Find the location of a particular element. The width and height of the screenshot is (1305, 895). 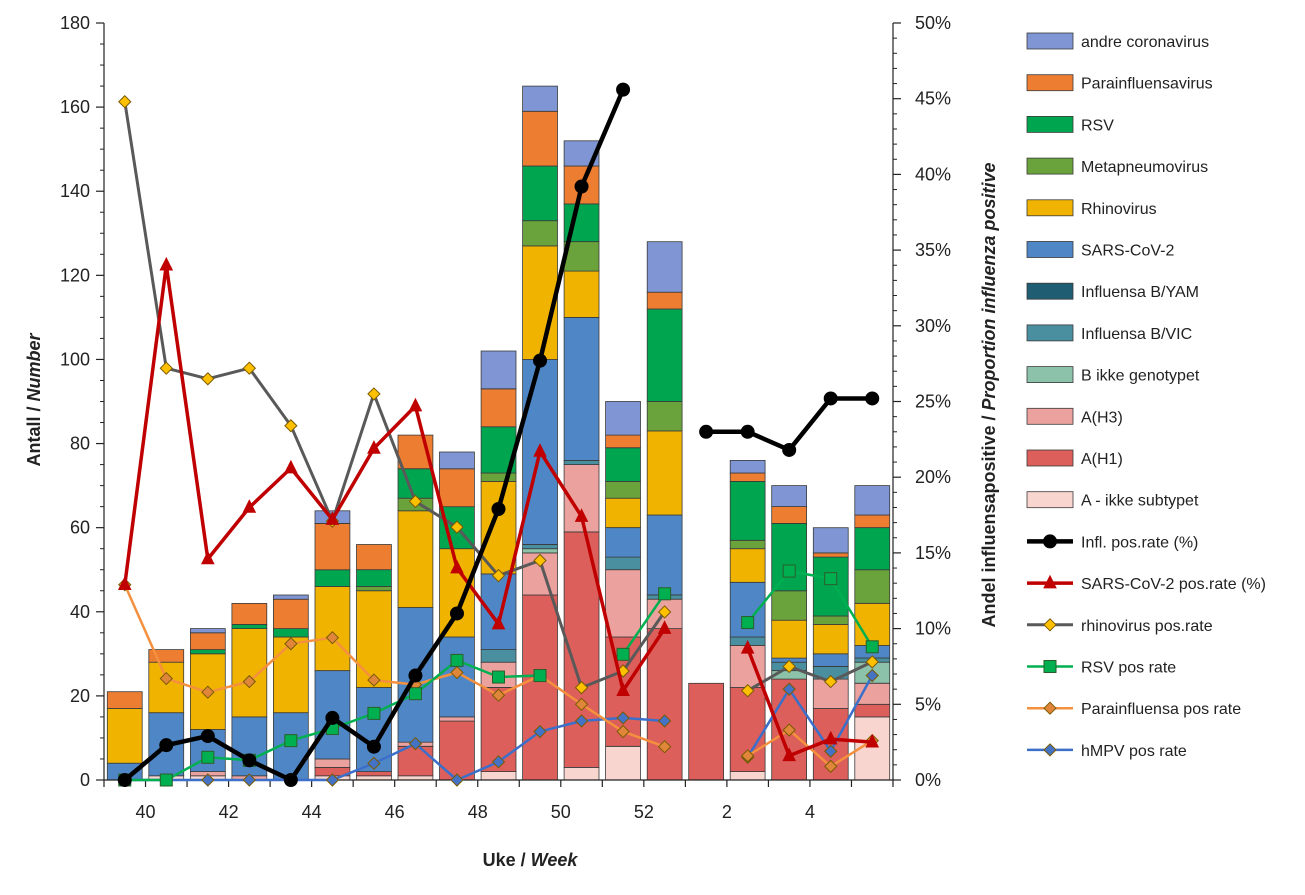

series-rsv-pos-rate is located at coordinates (498, 675).